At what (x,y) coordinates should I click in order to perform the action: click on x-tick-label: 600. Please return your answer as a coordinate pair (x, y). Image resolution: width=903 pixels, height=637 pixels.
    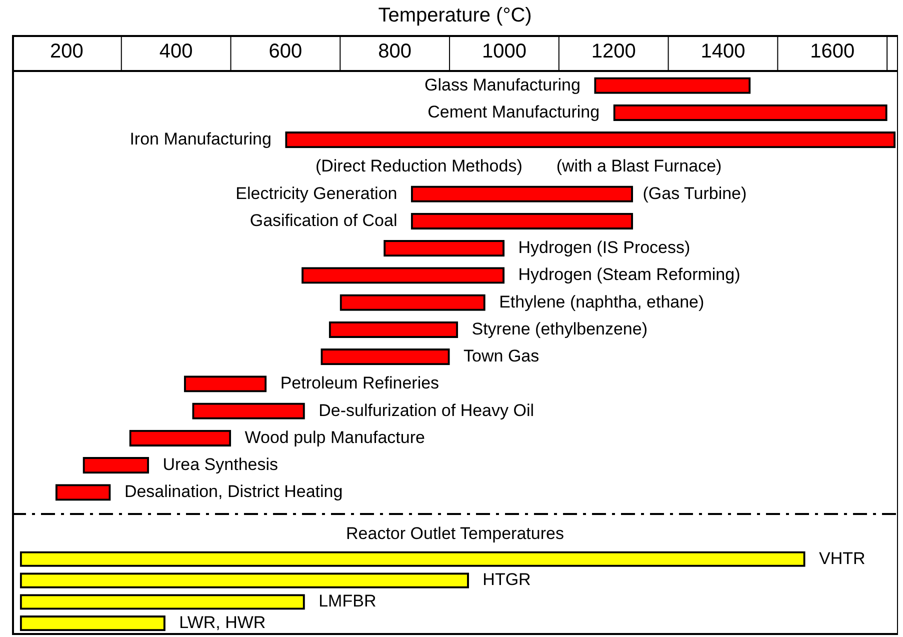
    Looking at the image, I should click on (285, 51).